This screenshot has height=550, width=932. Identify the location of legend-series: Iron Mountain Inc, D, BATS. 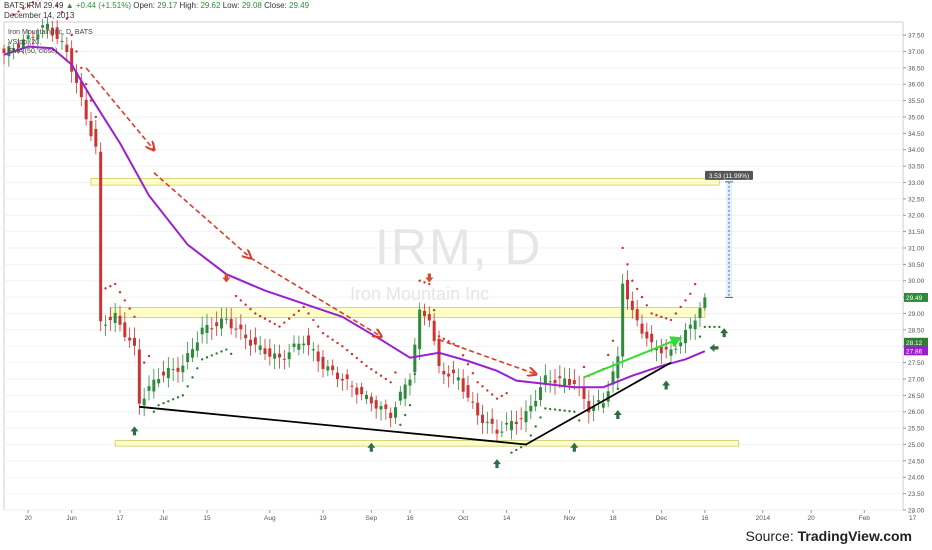
(50, 32).